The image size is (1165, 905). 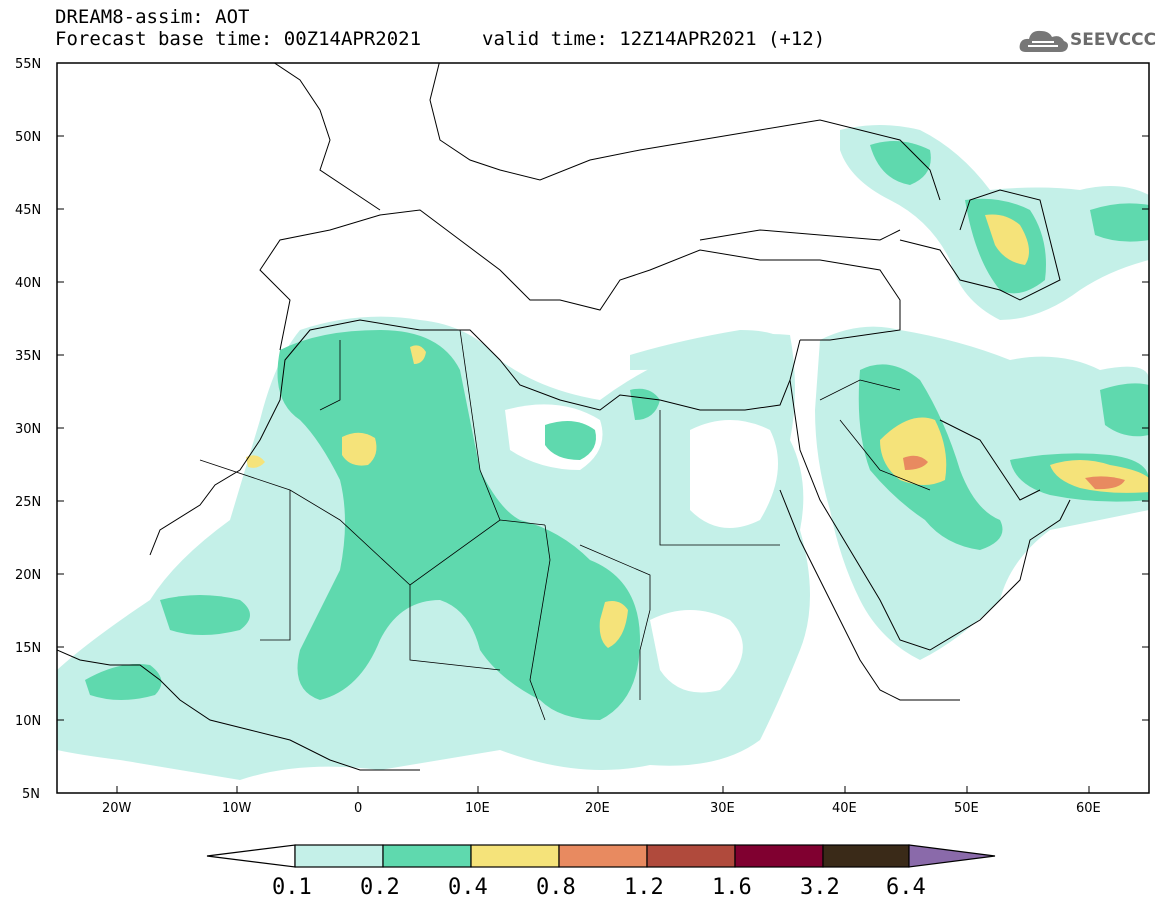 What do you see at coordinates (28, 575) in the screenshot?
I see `lat-label-20n: 20N` at bounding box center [28, 575].